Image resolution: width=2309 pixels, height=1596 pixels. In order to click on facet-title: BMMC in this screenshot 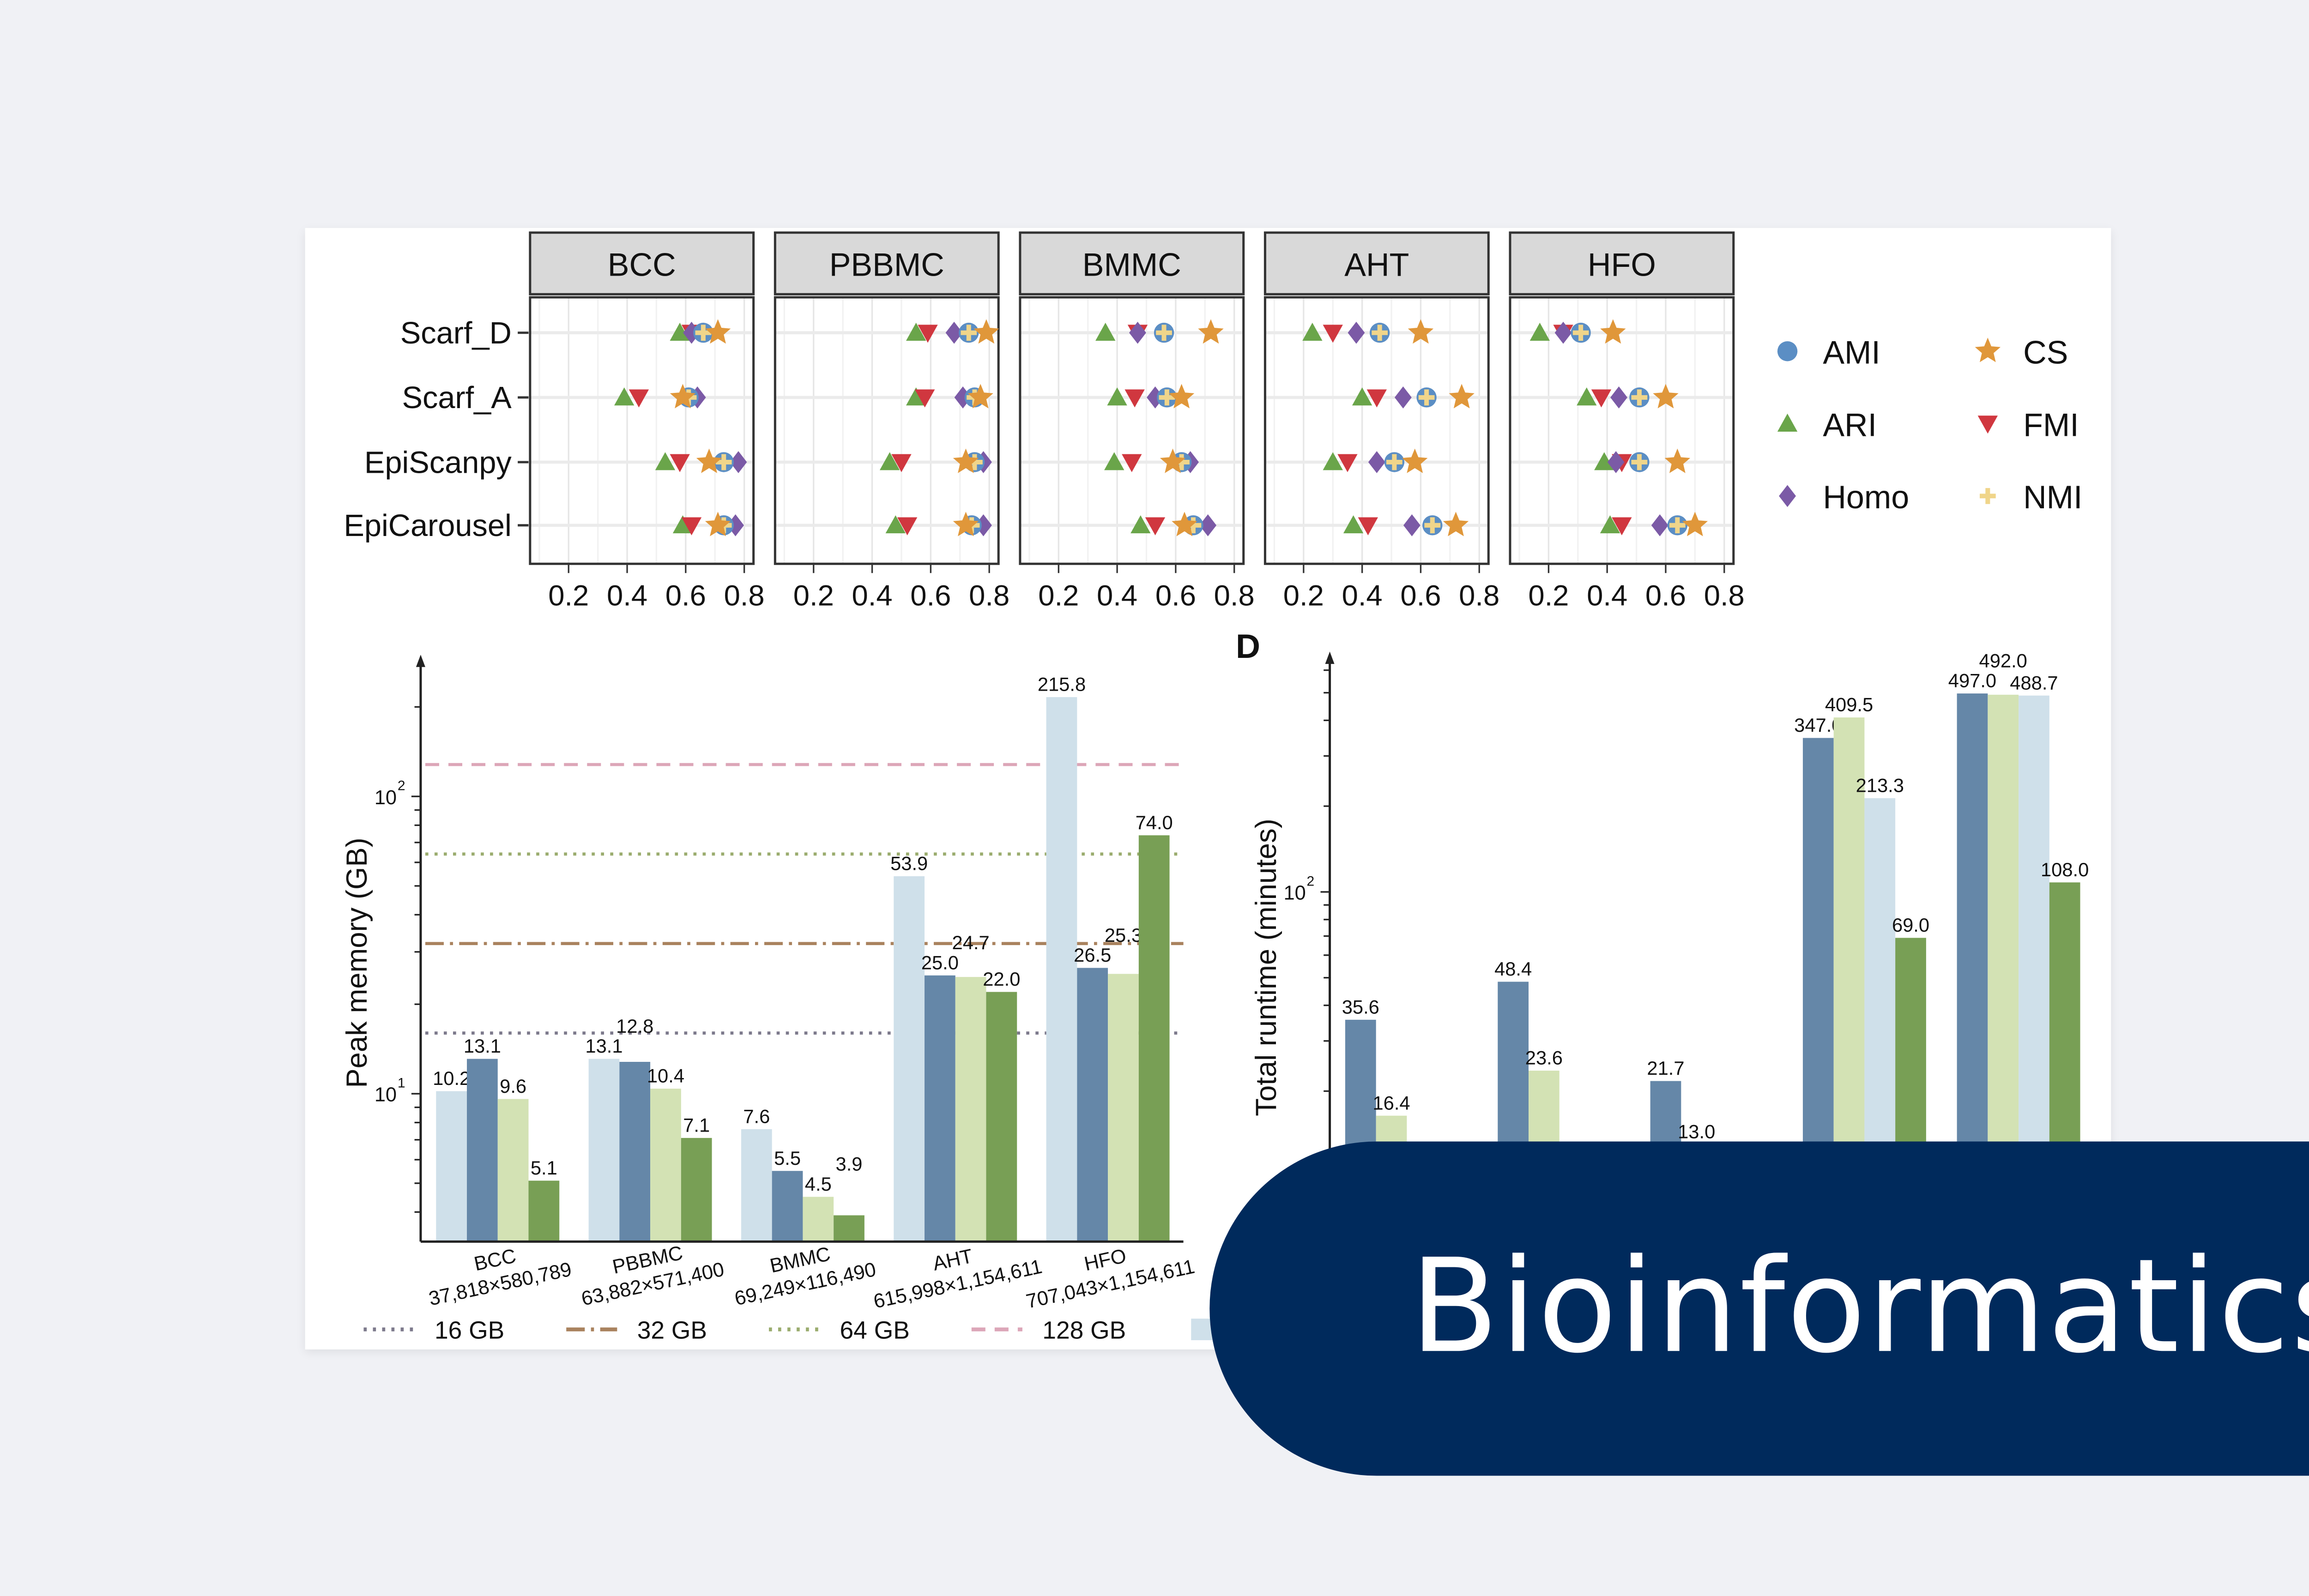, I will do `click(1131, 265)`.